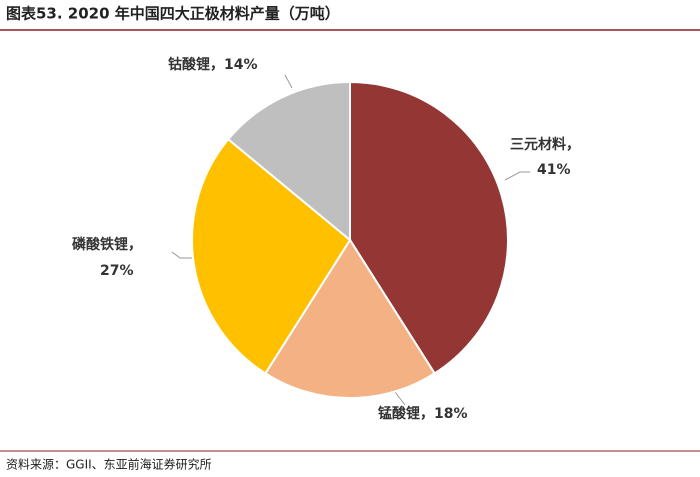 Image resolution: width=700 pixels, height=477 pixels. I want to click on data-label: 钴酸锂，14%, so click(213, 64).